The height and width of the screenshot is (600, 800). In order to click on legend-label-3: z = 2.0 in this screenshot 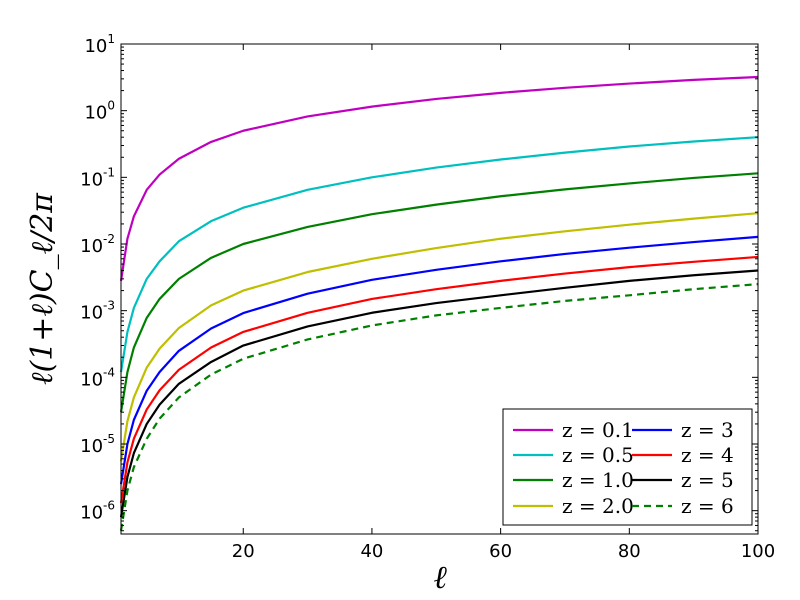, I will do `click(598, 506)`.